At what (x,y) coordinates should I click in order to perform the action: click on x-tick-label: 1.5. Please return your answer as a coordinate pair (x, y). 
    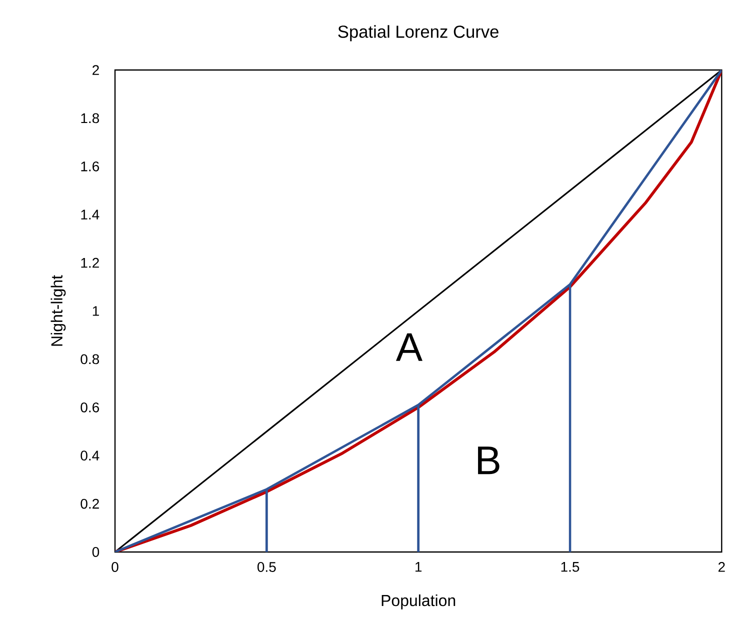
    Looking at the image, I should click on (570, 567).